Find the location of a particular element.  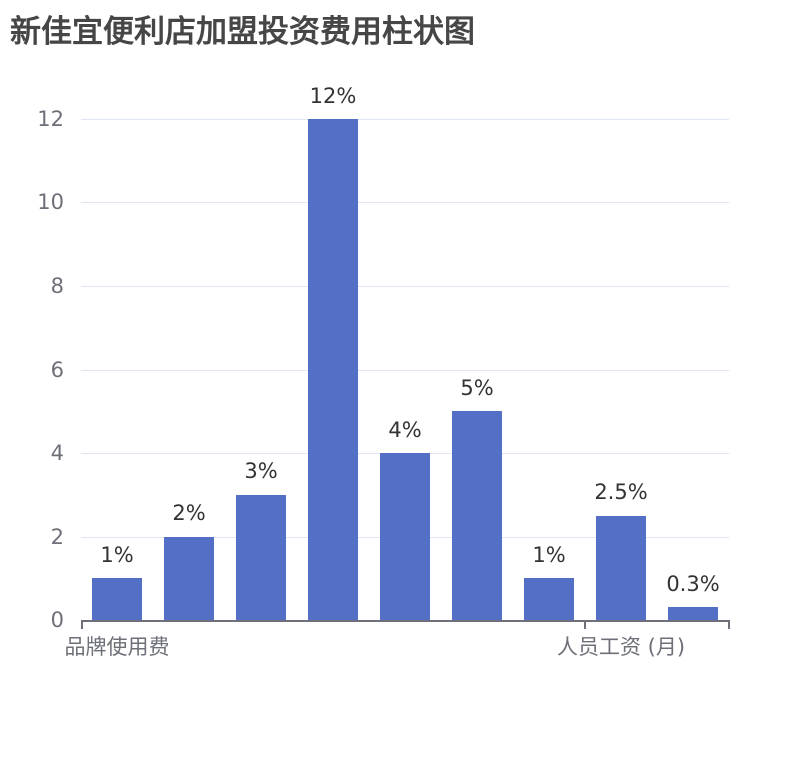

bar-value-label: 2.5% is located at coordinates (621, 492).